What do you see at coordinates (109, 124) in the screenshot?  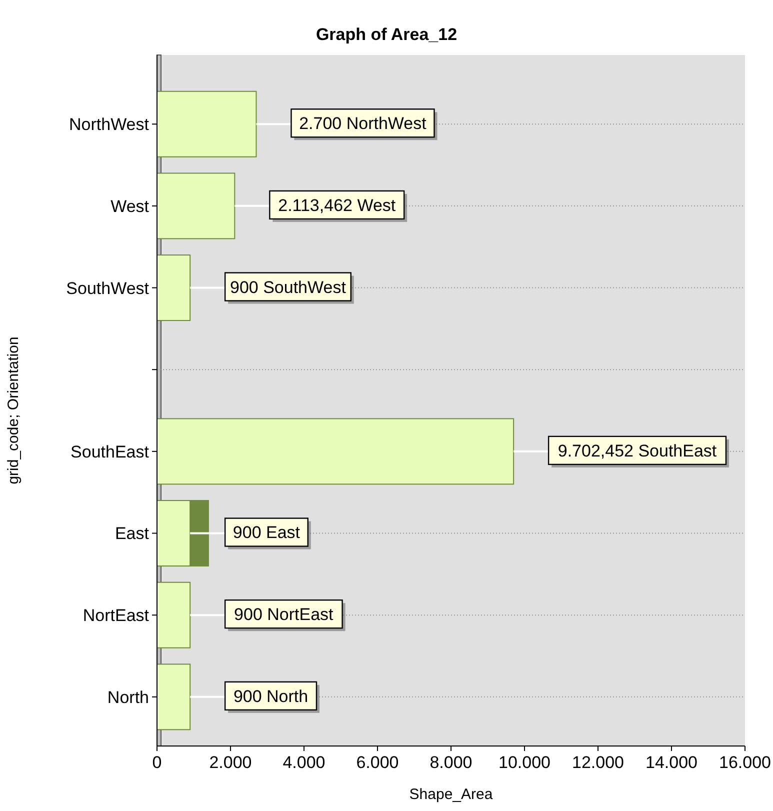 I see `y-tick-label: NorthWest` at bounding box center [109, 124].